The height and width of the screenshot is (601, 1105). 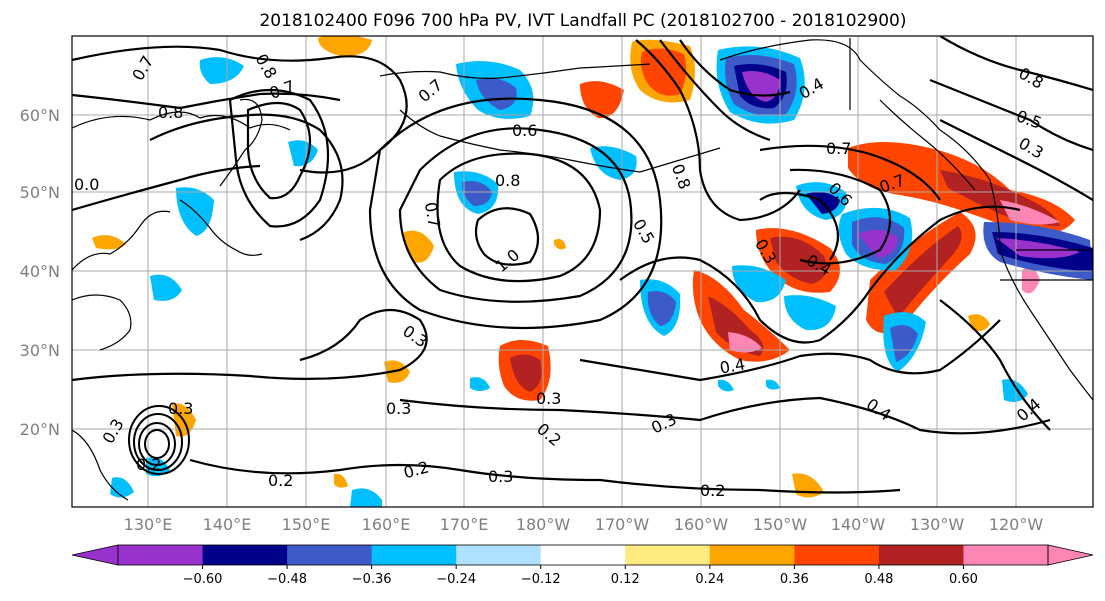 I want to click on colorbar-tick-label: −0.12, so click(x=541, y=579).